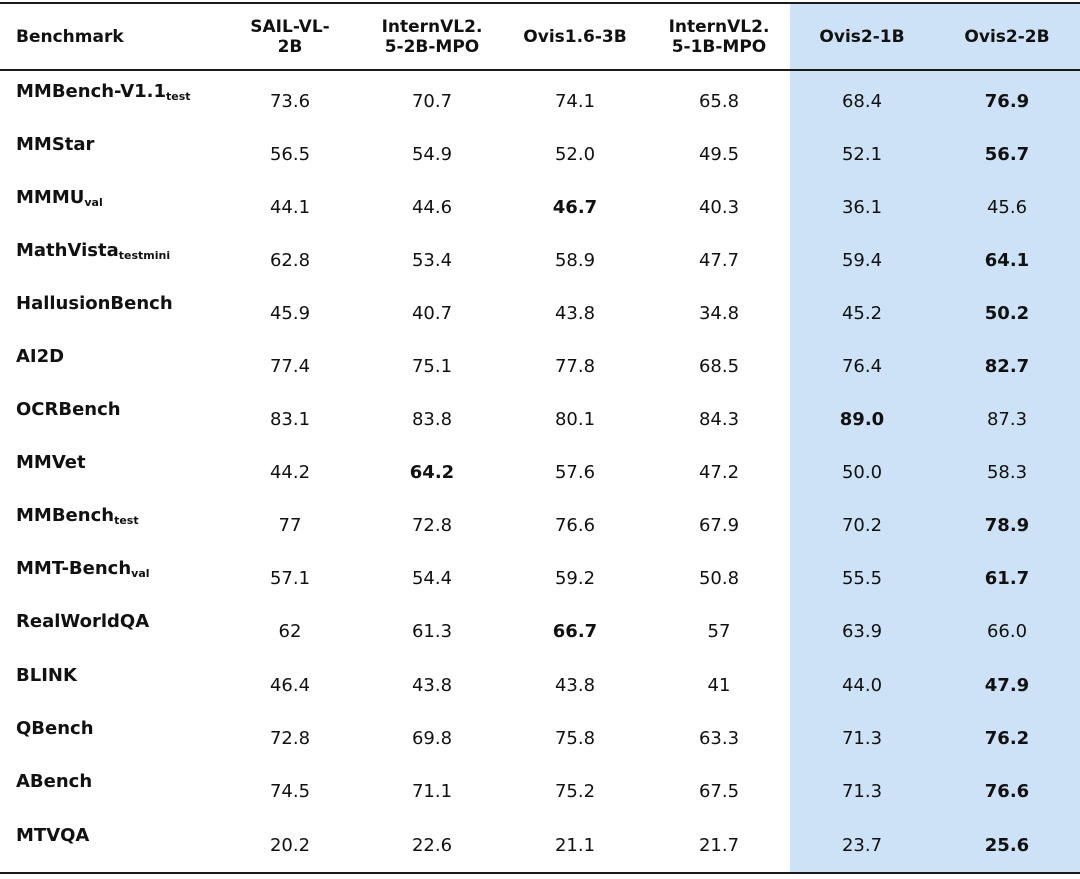 The image size is (1080, 879). Describe the element at coordinates (1007, 154) in the screenshot. I see `score-value: 56.7` at that location.